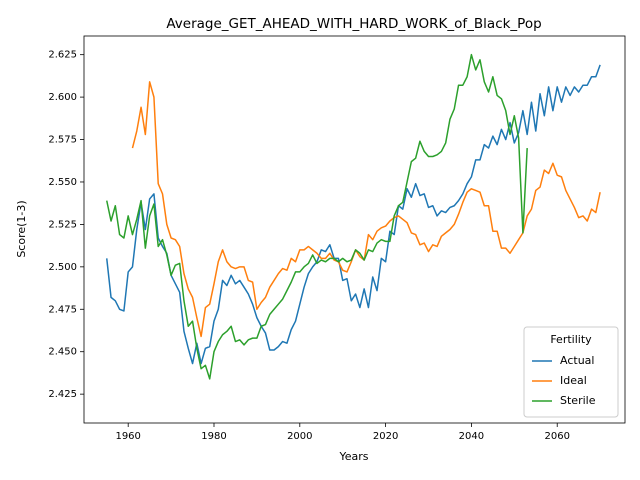  Describe the element at coordinates (62, 394) in the screenshot. I see `y-tick-label: 2.425` at that location.